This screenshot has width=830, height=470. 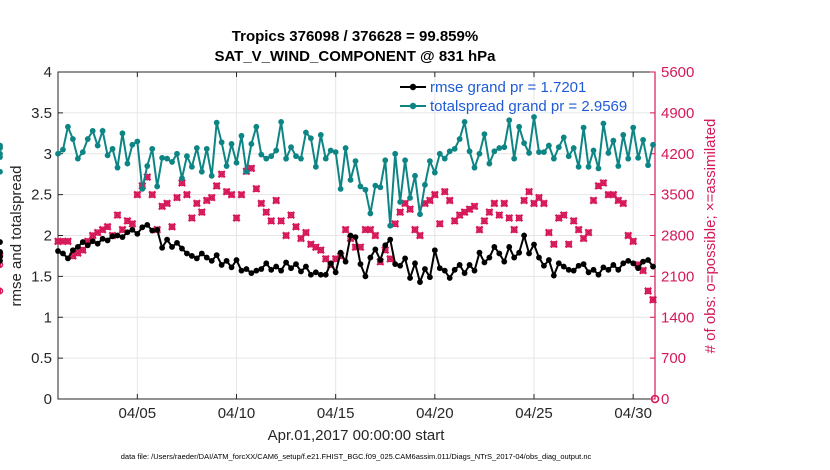 What do you see at coordinates (435, 413) in the screenshot?
I see `x-tick-label: 04/20` at bounding box center [435, 413].